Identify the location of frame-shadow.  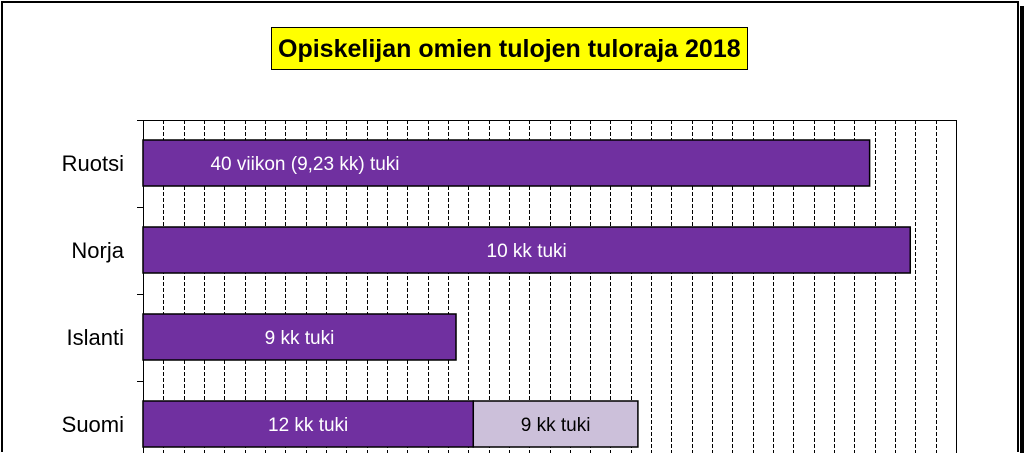
(1022, 229).